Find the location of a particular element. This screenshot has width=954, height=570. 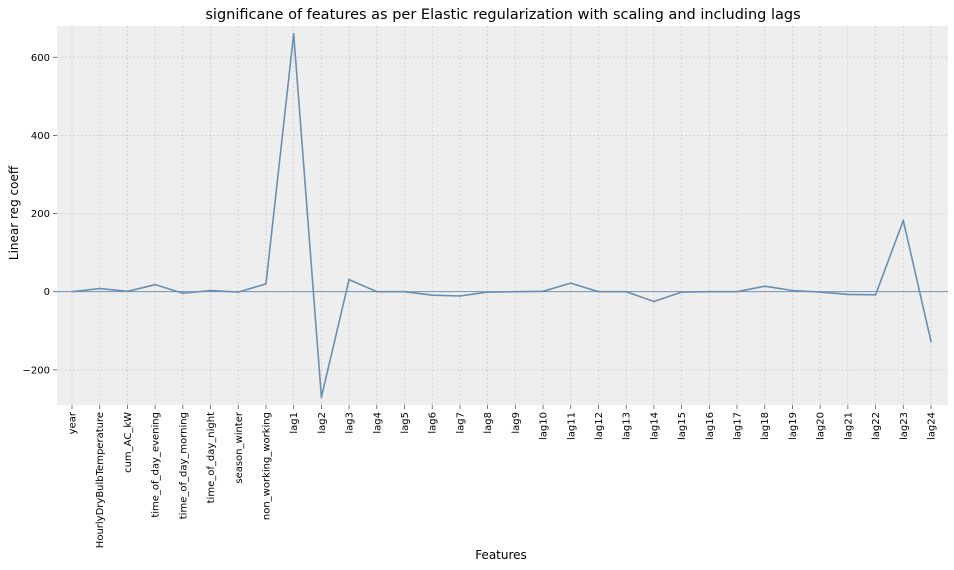

x-tick-label: lag17 is located at coordinates (738, 426).